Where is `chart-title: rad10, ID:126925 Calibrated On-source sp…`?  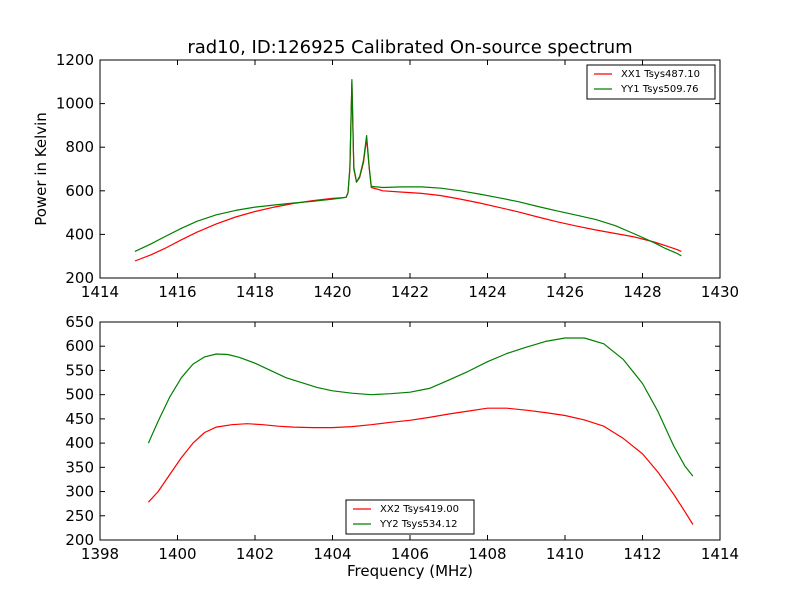 chart-title: rad10, ID:126925 Calibrated On-source sp… is located at coordinates (409, 47).